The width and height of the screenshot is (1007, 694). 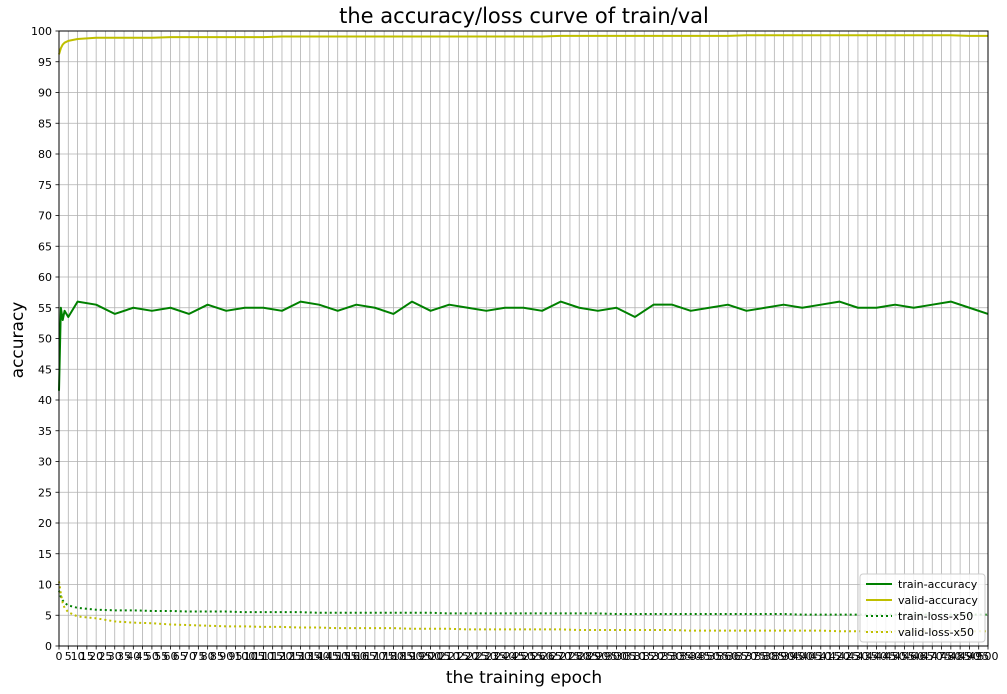 I want to click on x-tick-label: 220, so click(x=467, y=656).